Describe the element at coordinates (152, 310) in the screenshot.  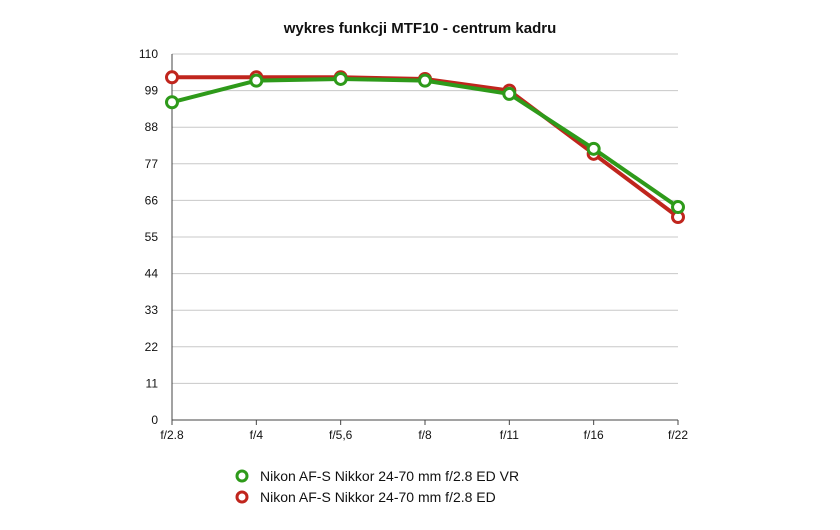
I see `y-tick-label: 33` at that location.